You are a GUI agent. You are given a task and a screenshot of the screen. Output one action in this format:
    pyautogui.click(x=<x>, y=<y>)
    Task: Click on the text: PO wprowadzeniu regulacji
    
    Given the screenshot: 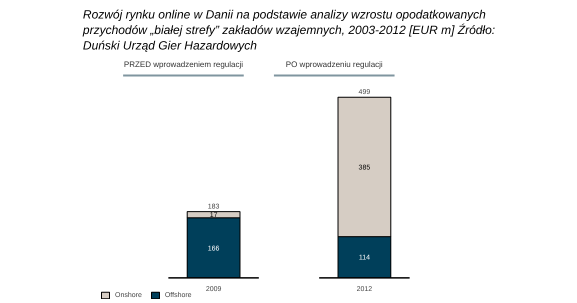 What is the action you would take?
    pyautogui.click(x=334, y=65)
    